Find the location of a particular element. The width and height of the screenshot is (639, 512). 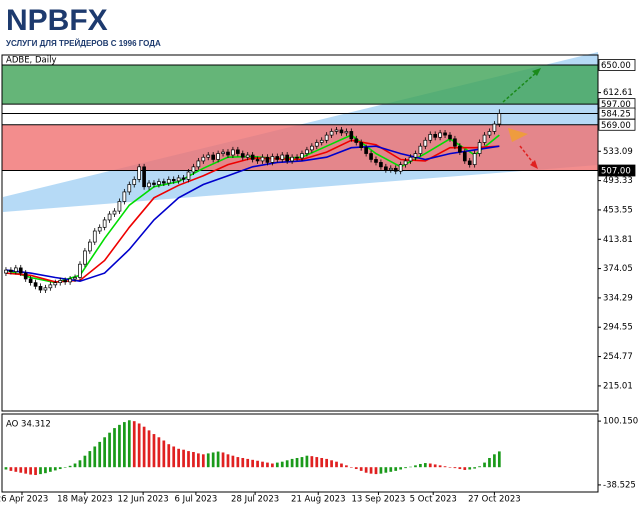

y-tick-label: 215.01 is located at coordinates (618, 386).